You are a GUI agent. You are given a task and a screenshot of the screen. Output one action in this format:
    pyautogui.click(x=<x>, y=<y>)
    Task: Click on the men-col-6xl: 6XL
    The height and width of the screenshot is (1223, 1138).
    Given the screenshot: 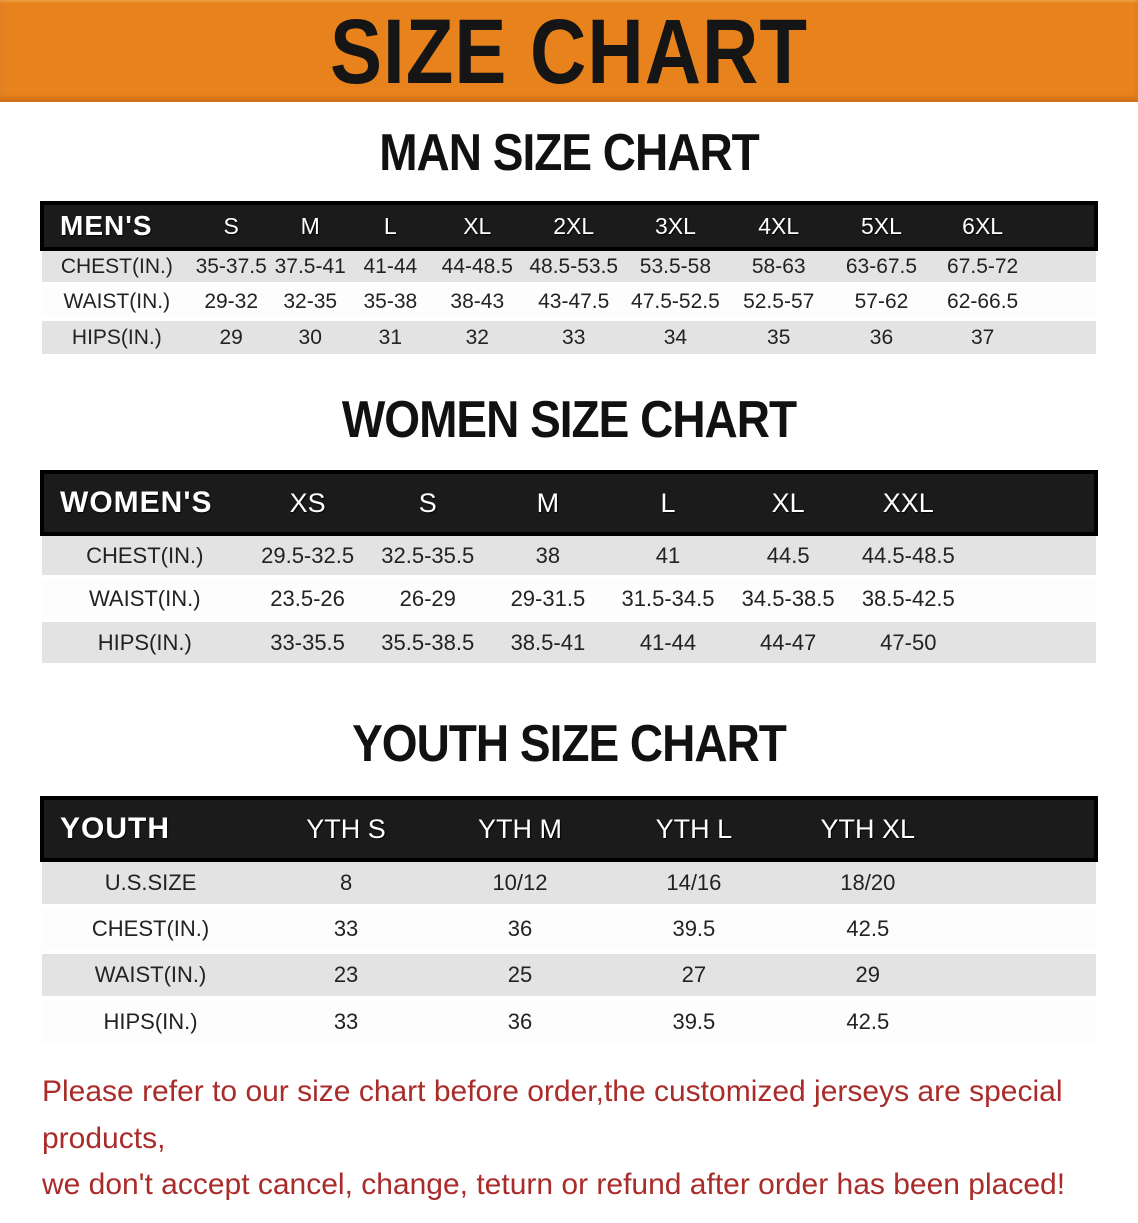 What is the action you would take?
    pyautogui.click(x=982, y=226)
    